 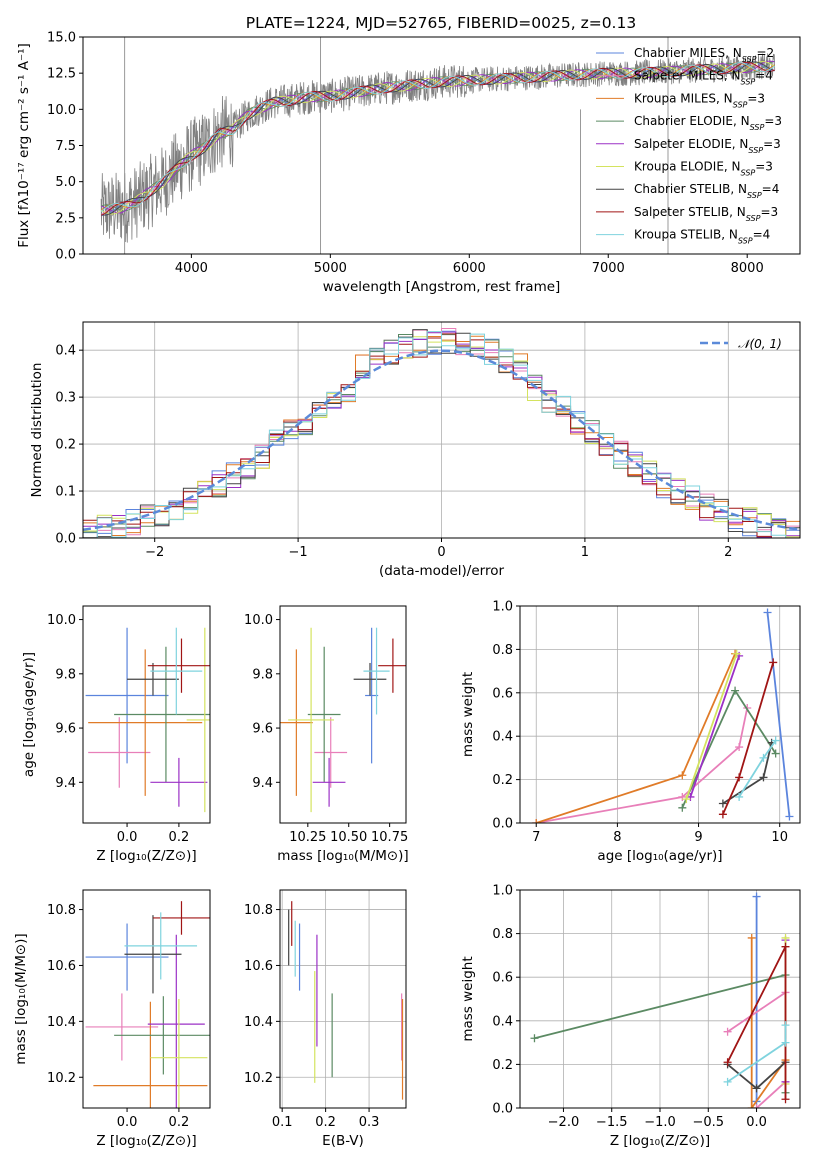 I want to click on y-axis-label: Flux [fλ10⁻¹⁷ erg cm⁻² s⁻¹ A⁻¹], so click(x=24, y=145).